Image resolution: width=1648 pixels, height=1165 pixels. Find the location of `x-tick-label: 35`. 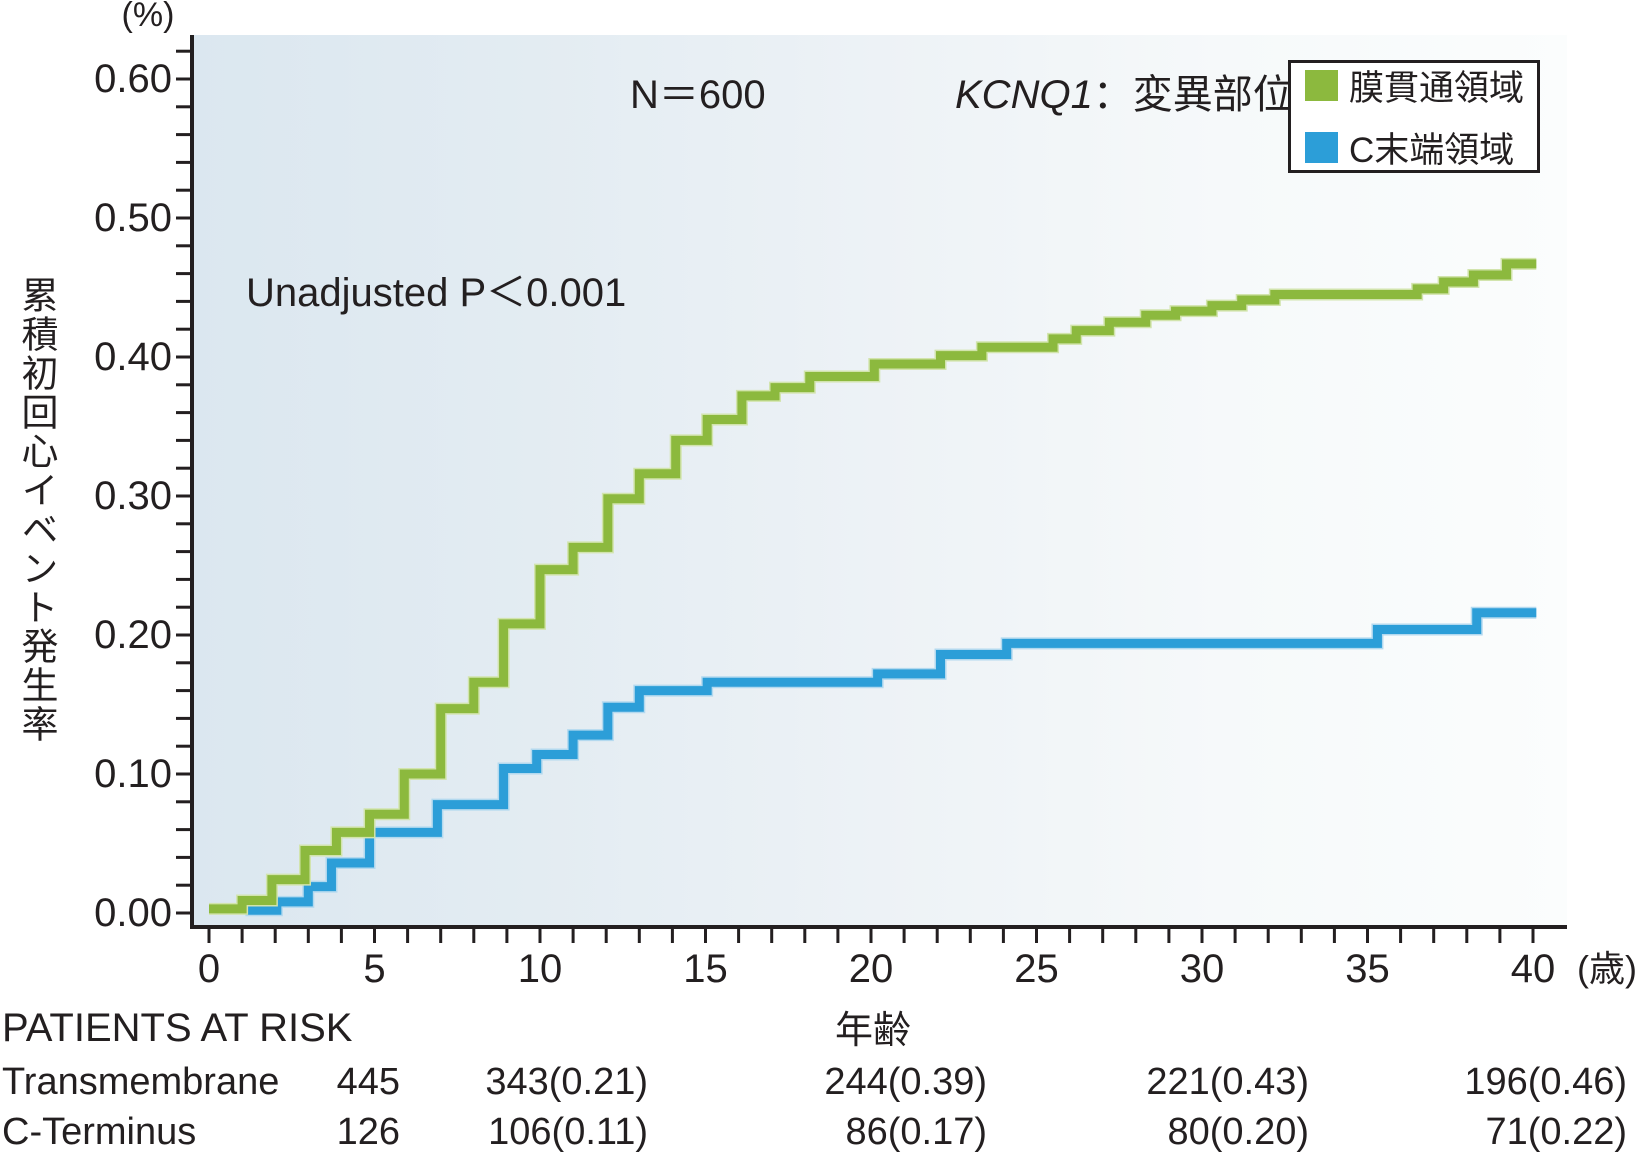

x-tick-label: 35 is located at coordinates (1367, 969).